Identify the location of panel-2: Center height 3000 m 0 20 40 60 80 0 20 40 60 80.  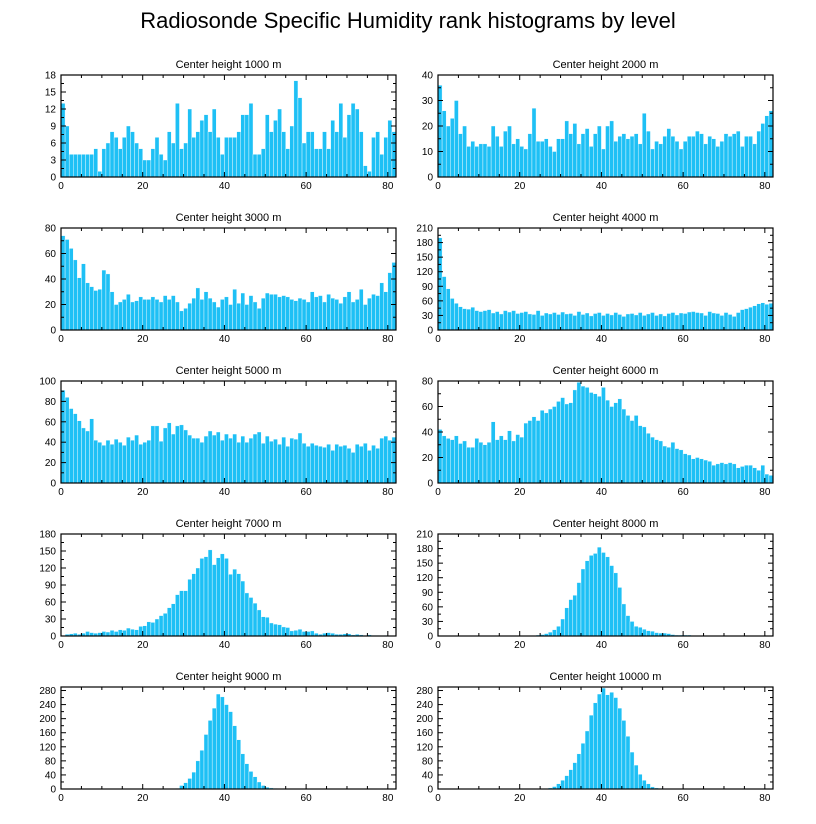
(221, 278).